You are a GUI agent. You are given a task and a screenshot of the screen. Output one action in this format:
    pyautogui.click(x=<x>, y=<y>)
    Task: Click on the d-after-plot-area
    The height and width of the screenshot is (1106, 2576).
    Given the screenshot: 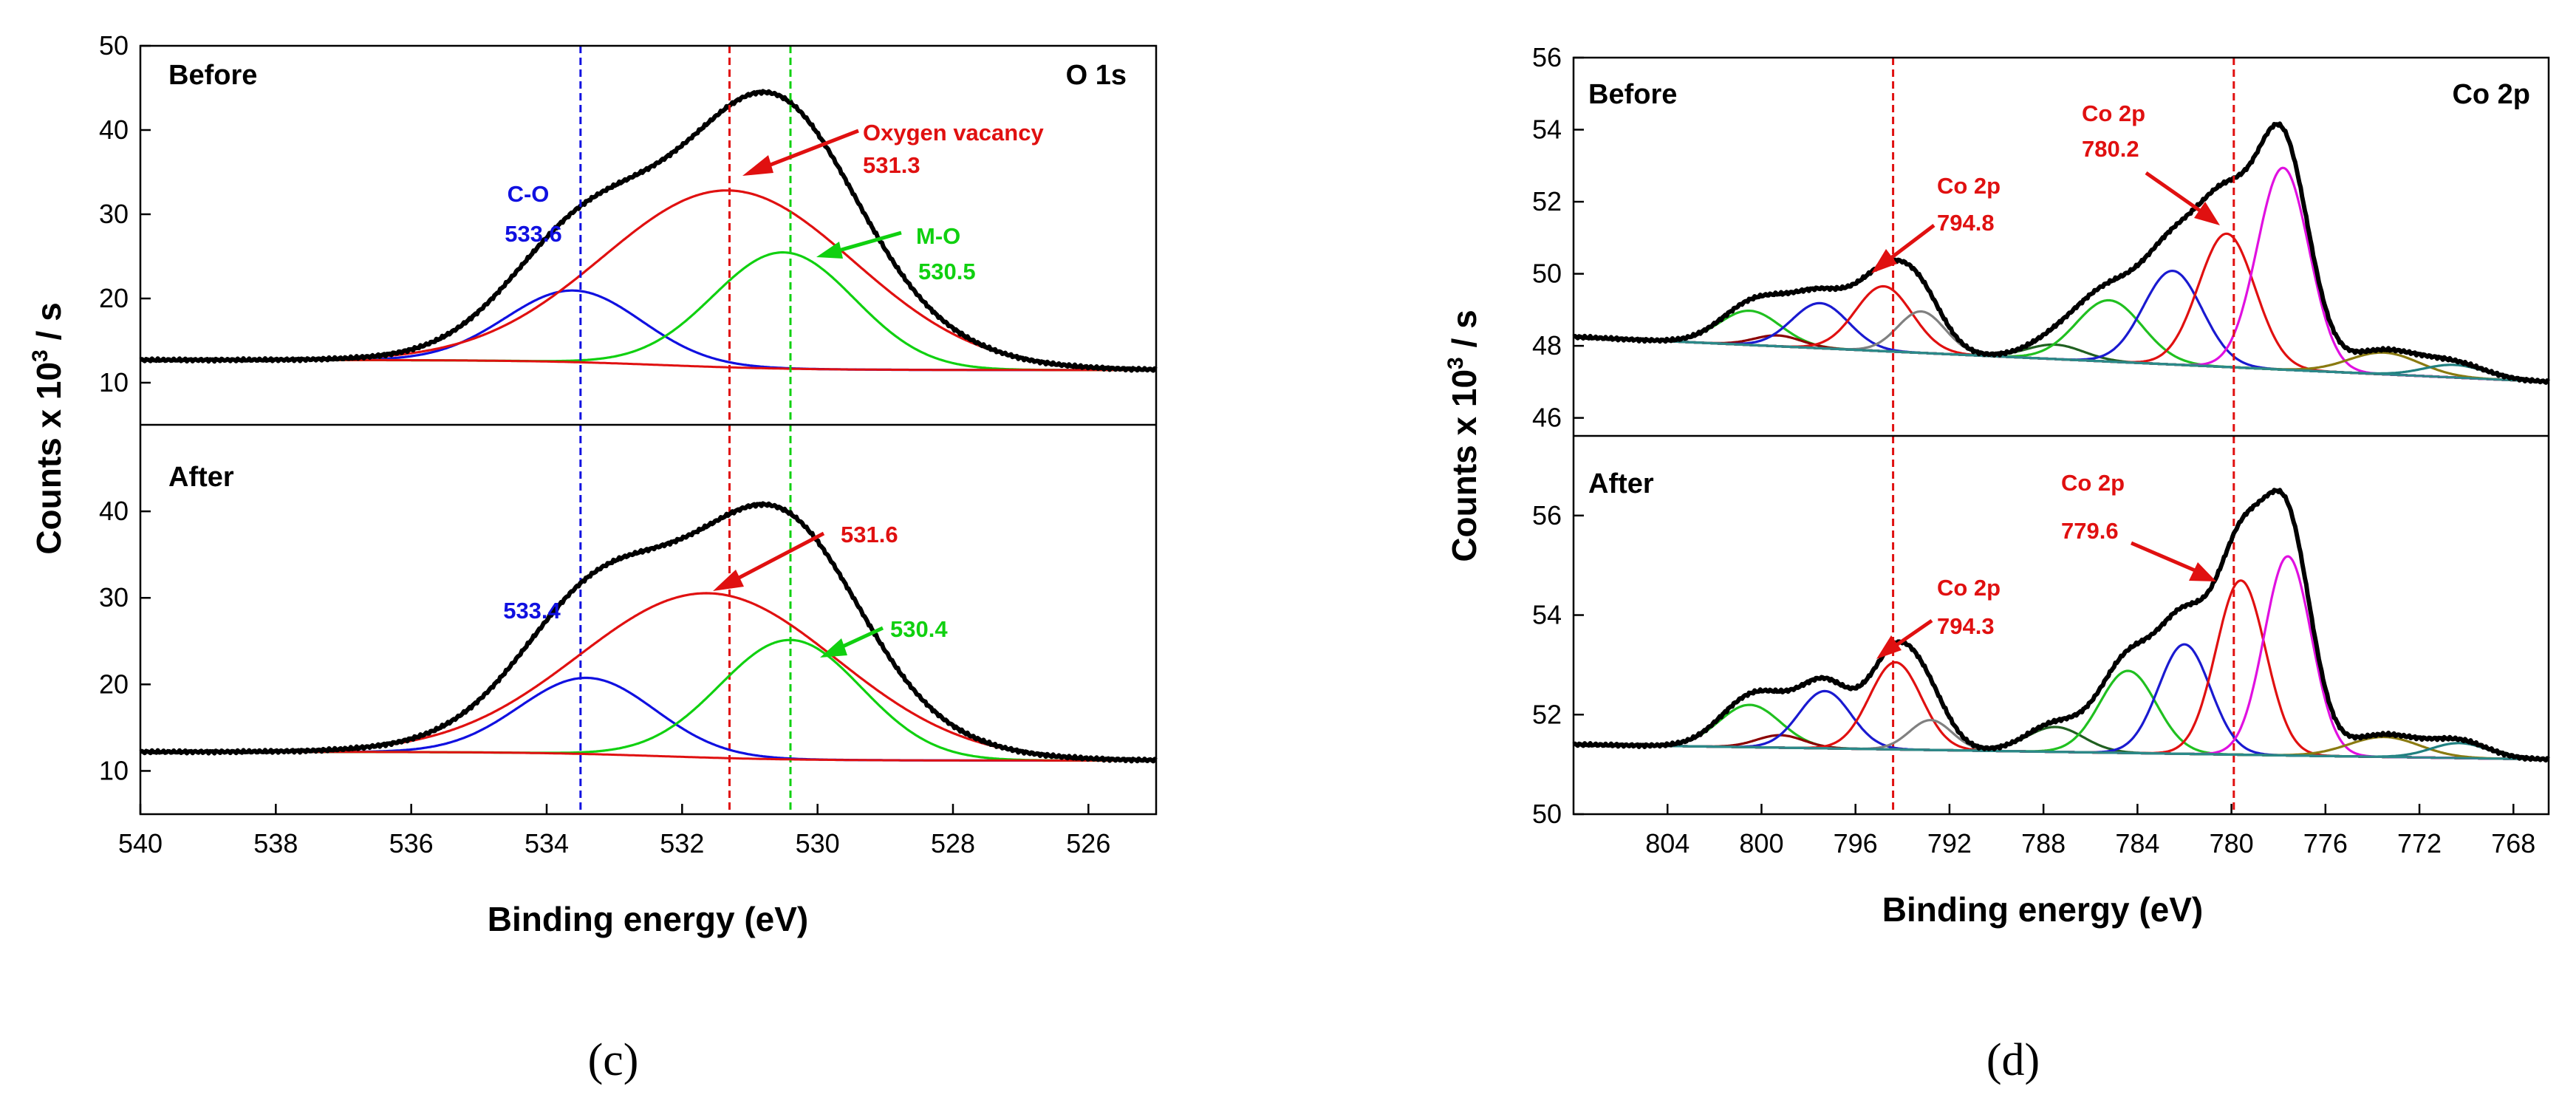 What is the action you would take?
    pyautogui.click(x=2061, y=625)
    